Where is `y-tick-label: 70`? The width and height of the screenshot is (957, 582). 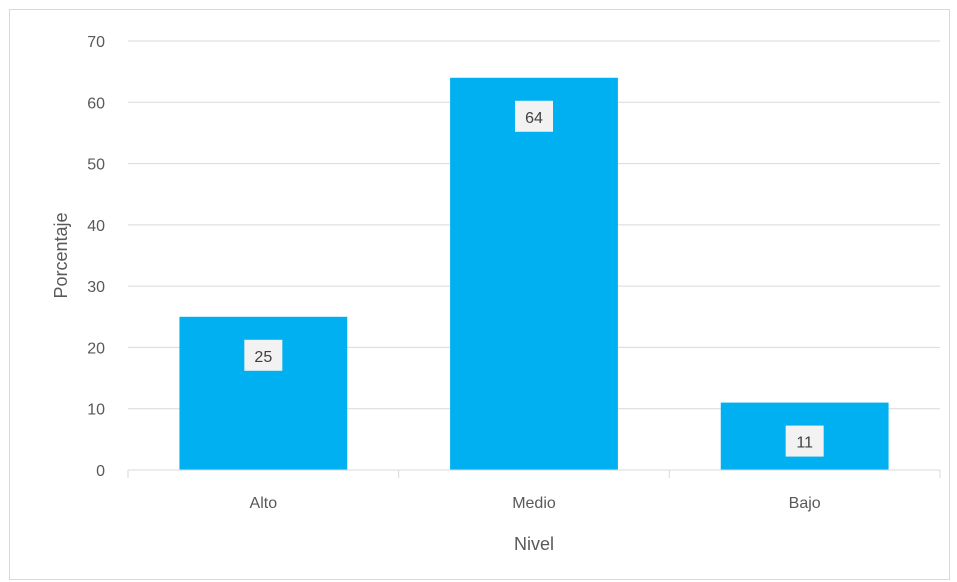
y-tick-label: 70 is located at coordinates (96, 42).